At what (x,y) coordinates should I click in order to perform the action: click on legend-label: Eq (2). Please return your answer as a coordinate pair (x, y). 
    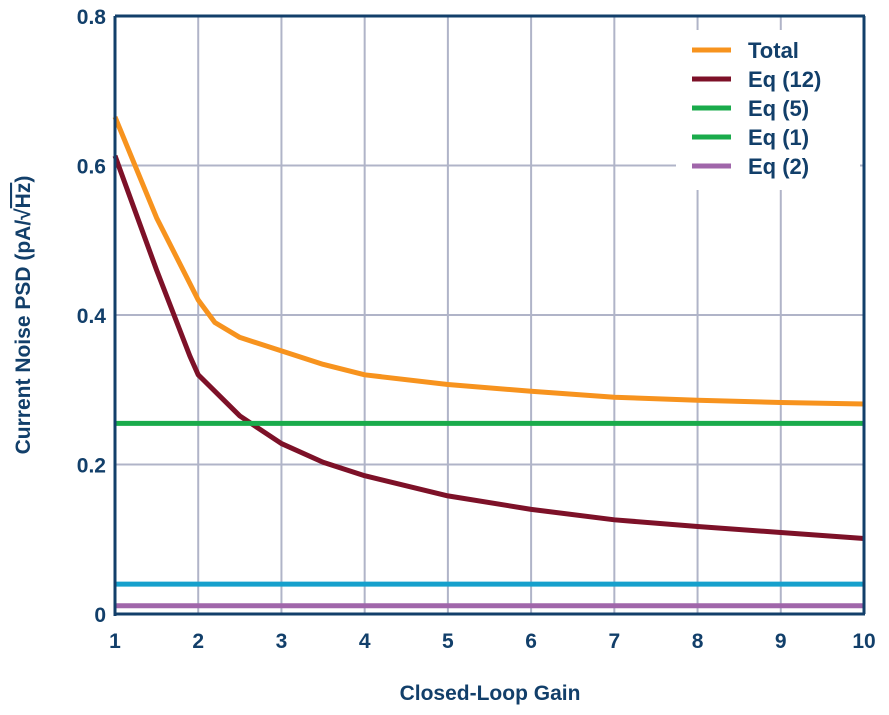
    Looking at the image, I should click on (778, 166).